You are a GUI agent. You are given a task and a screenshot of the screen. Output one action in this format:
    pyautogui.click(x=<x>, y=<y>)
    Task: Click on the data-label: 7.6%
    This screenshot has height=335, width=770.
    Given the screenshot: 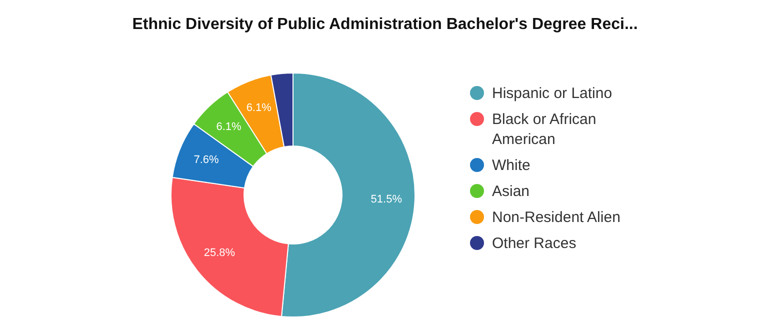 What is the action you would take?
    pyautogui.click(x=207, y=160)
    